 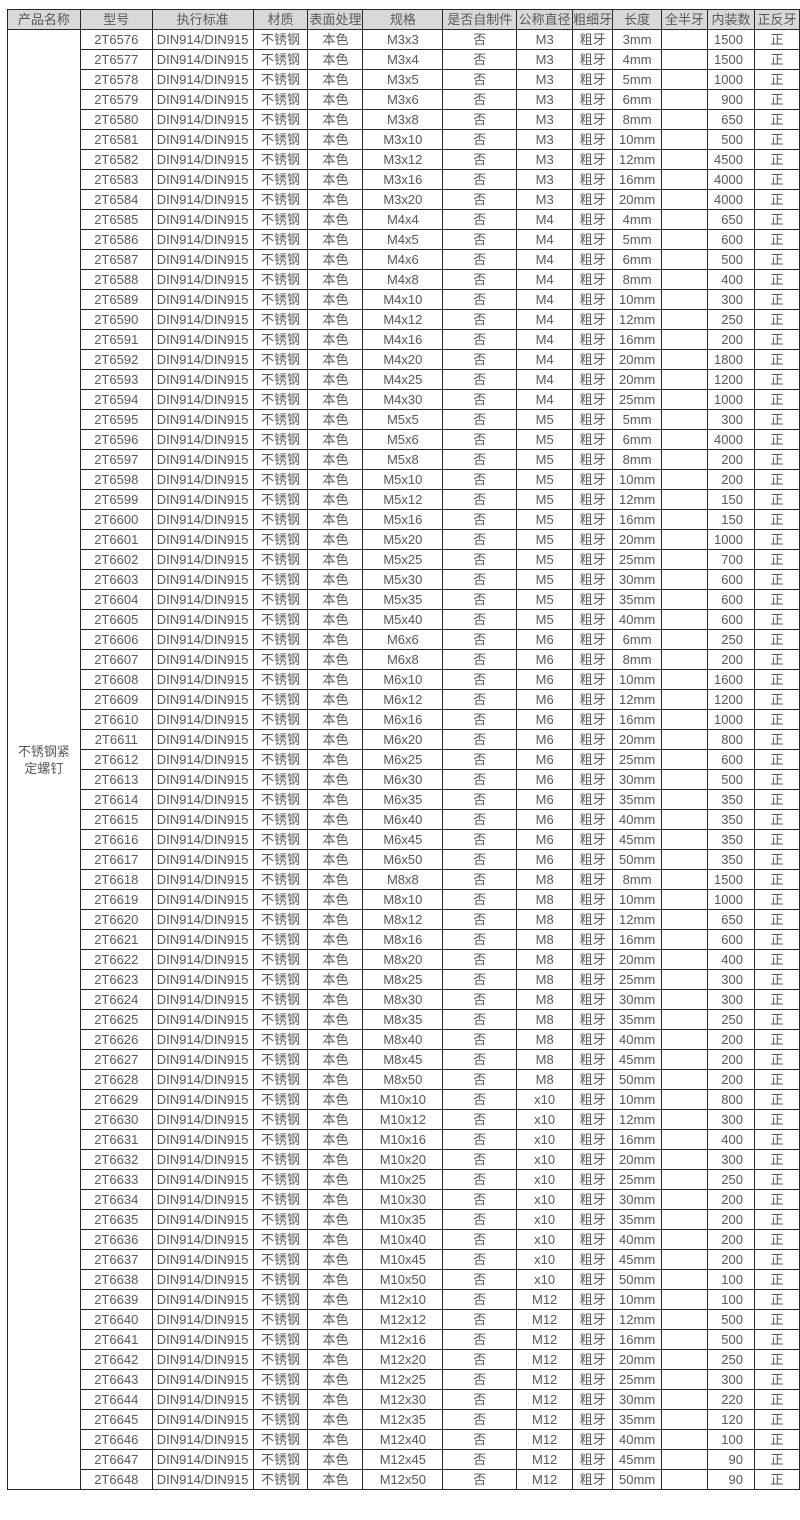 What do you see at coordinates (731, 999) in the screenshot?
I see `cell-qty: 300` at bounding box center [731, 999].